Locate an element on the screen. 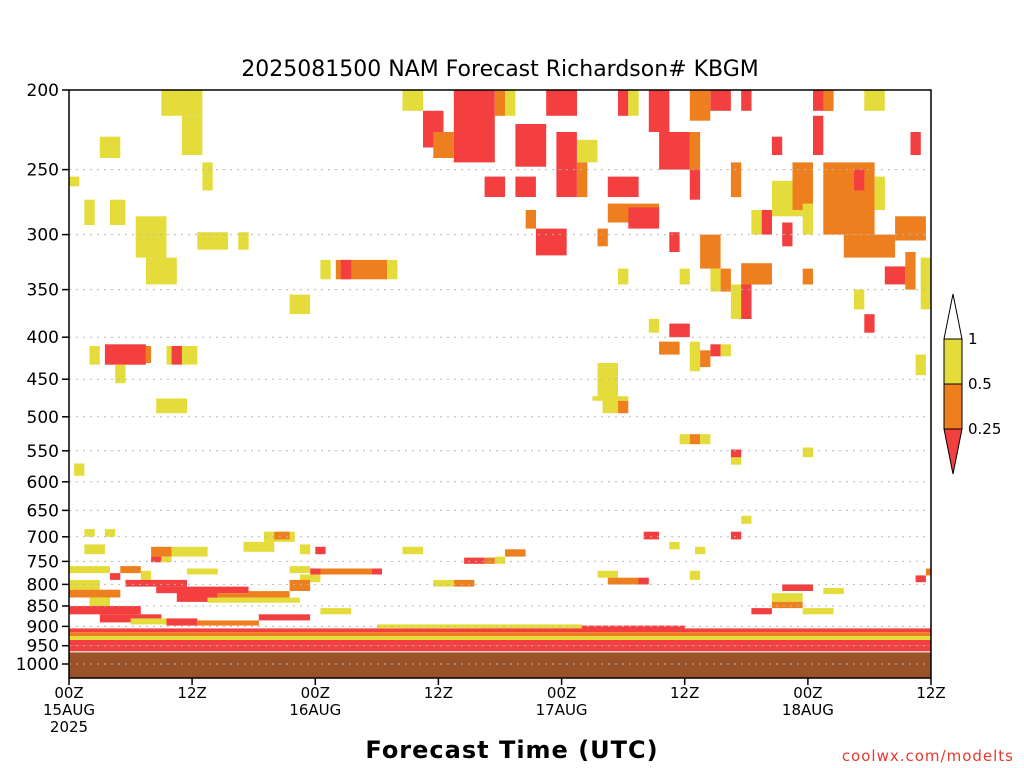 The image size is (1024, 768). x-tick-label: 17AUG is located at coordinates (562, 710).